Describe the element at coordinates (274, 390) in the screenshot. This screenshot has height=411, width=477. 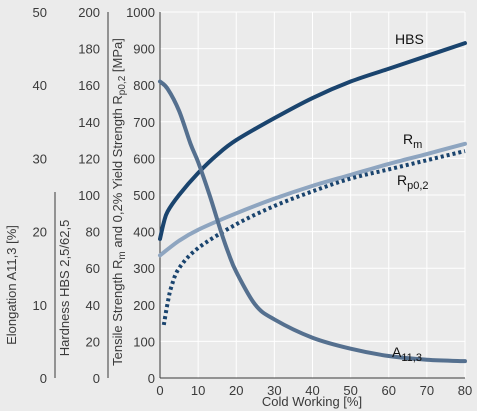
I see `x-tick-label: 30` at that location.